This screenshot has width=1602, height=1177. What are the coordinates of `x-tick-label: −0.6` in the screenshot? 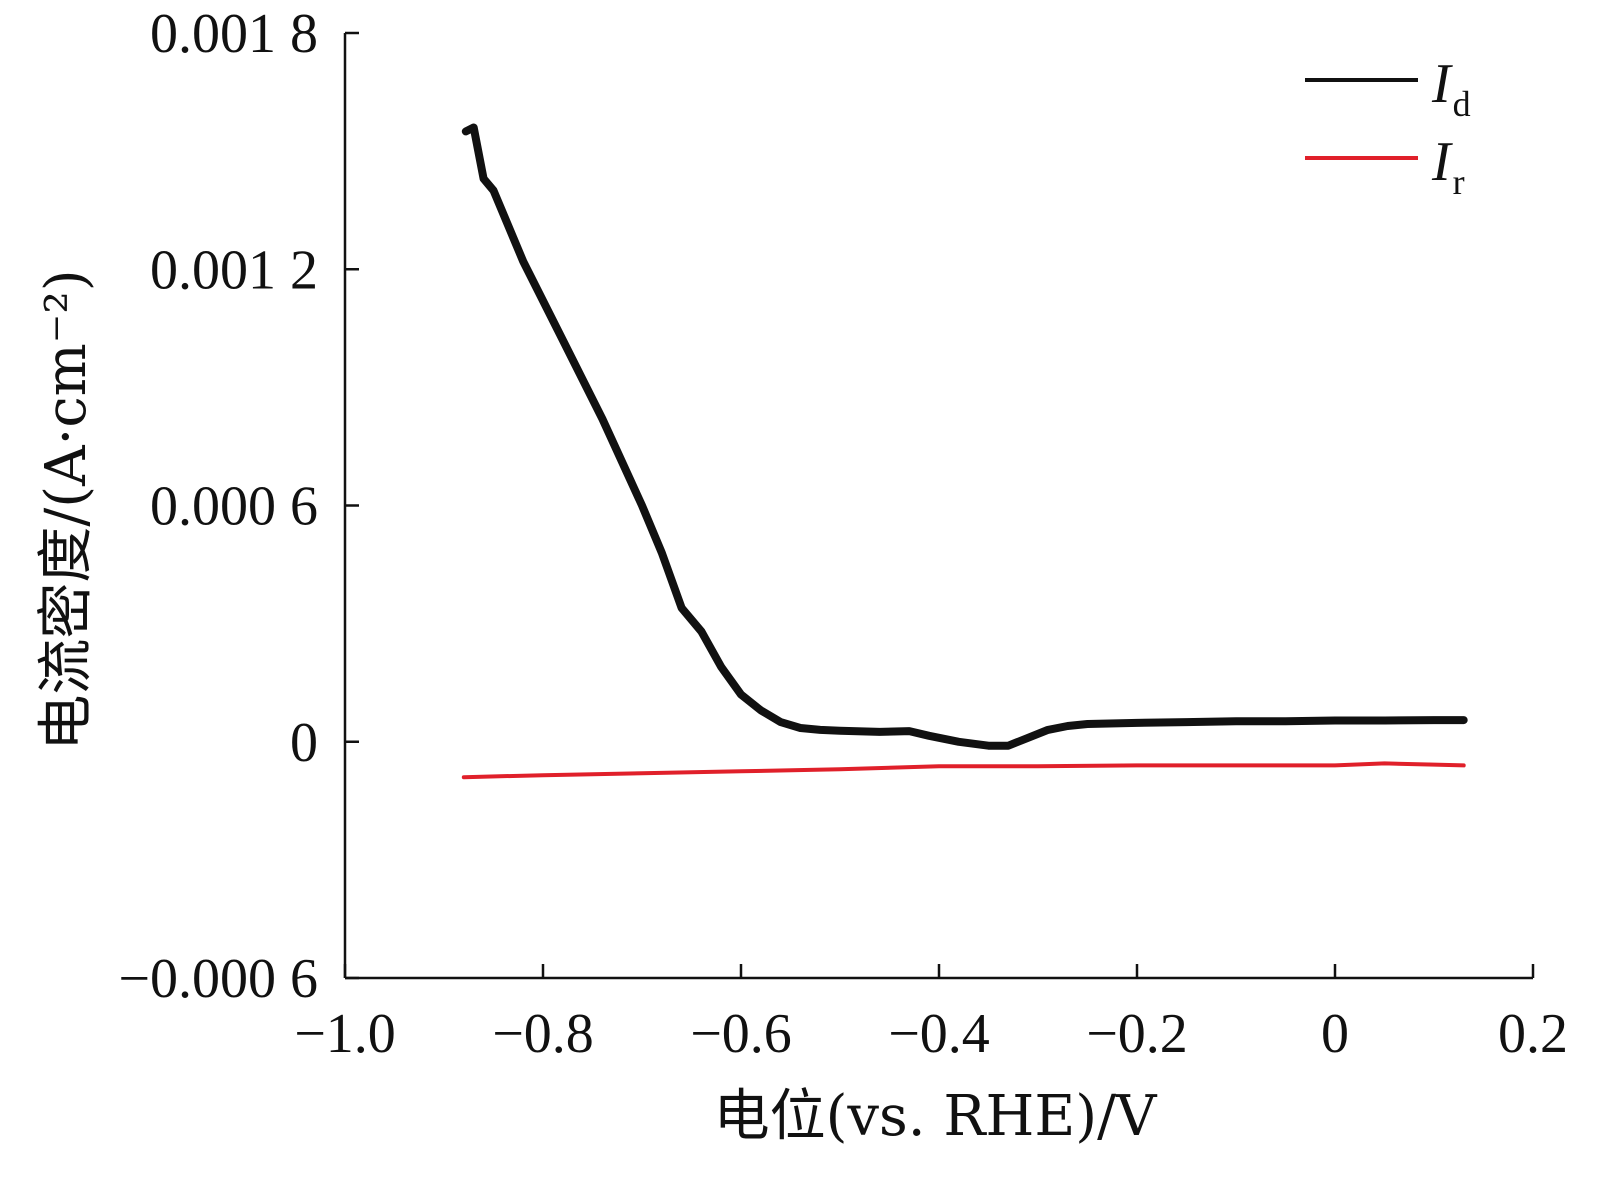 It's located at (741, 1034).